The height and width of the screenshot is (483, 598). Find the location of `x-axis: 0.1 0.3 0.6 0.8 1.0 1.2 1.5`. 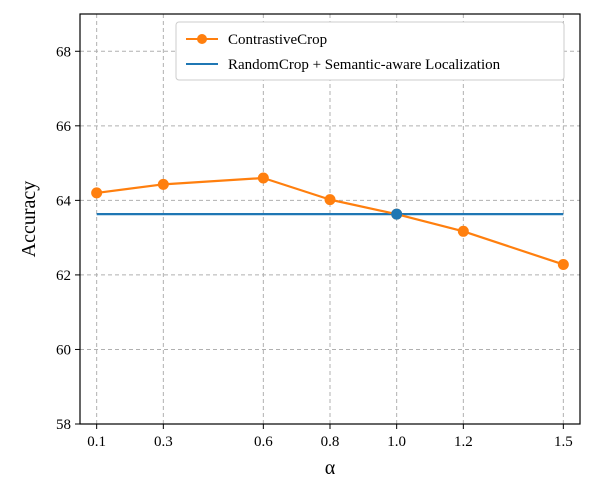

x-axis: 0.1 0.3 0.6 0.8 1.0 1.2 1.5 is located at coordinates (330, 437).